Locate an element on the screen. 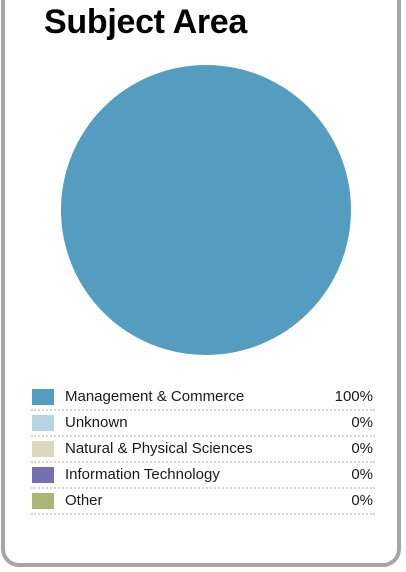 The width and height of the screenshot is (406, 572). legend-label: Unknown is located at coordinates (96, 422).